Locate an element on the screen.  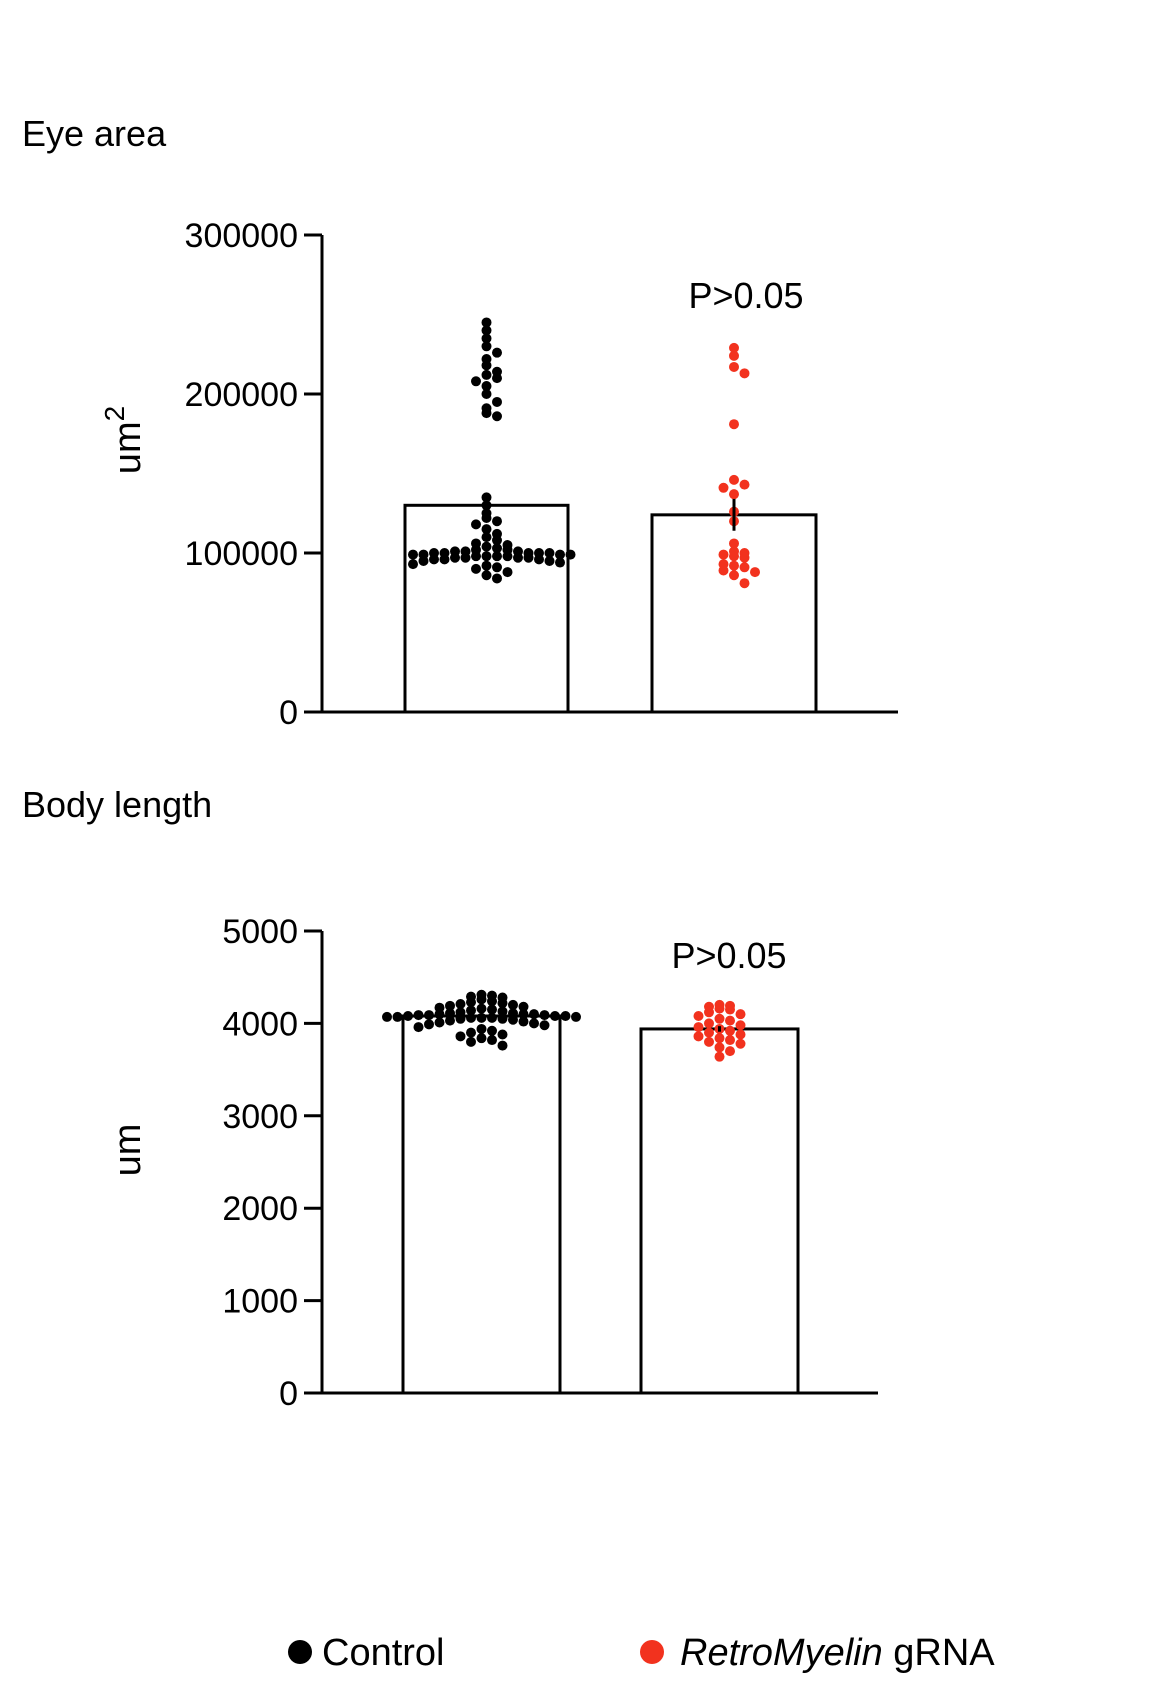
body-length-points-control is located at coordinates (481, 1020).